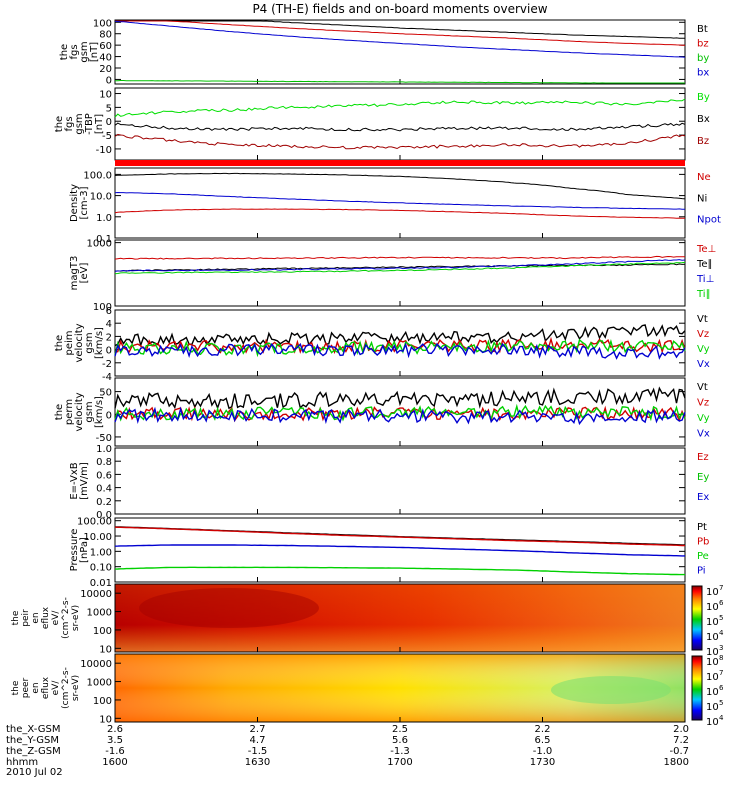  I want to click on ytick-label: 1000, so click(99, 244).